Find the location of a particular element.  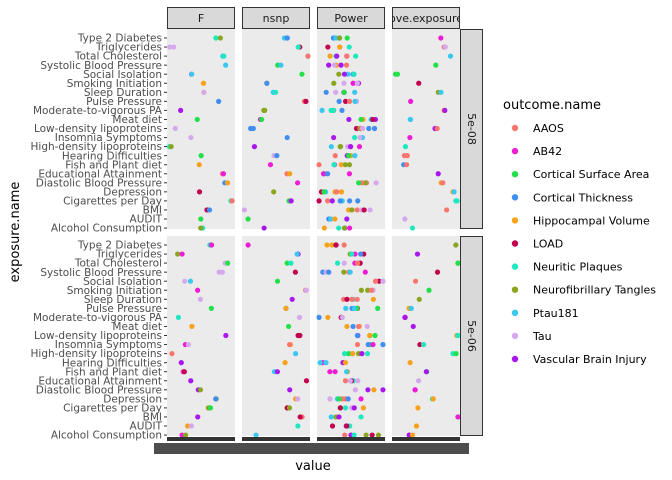

y-tick-label: BMI is located at coordinates (152, 418).